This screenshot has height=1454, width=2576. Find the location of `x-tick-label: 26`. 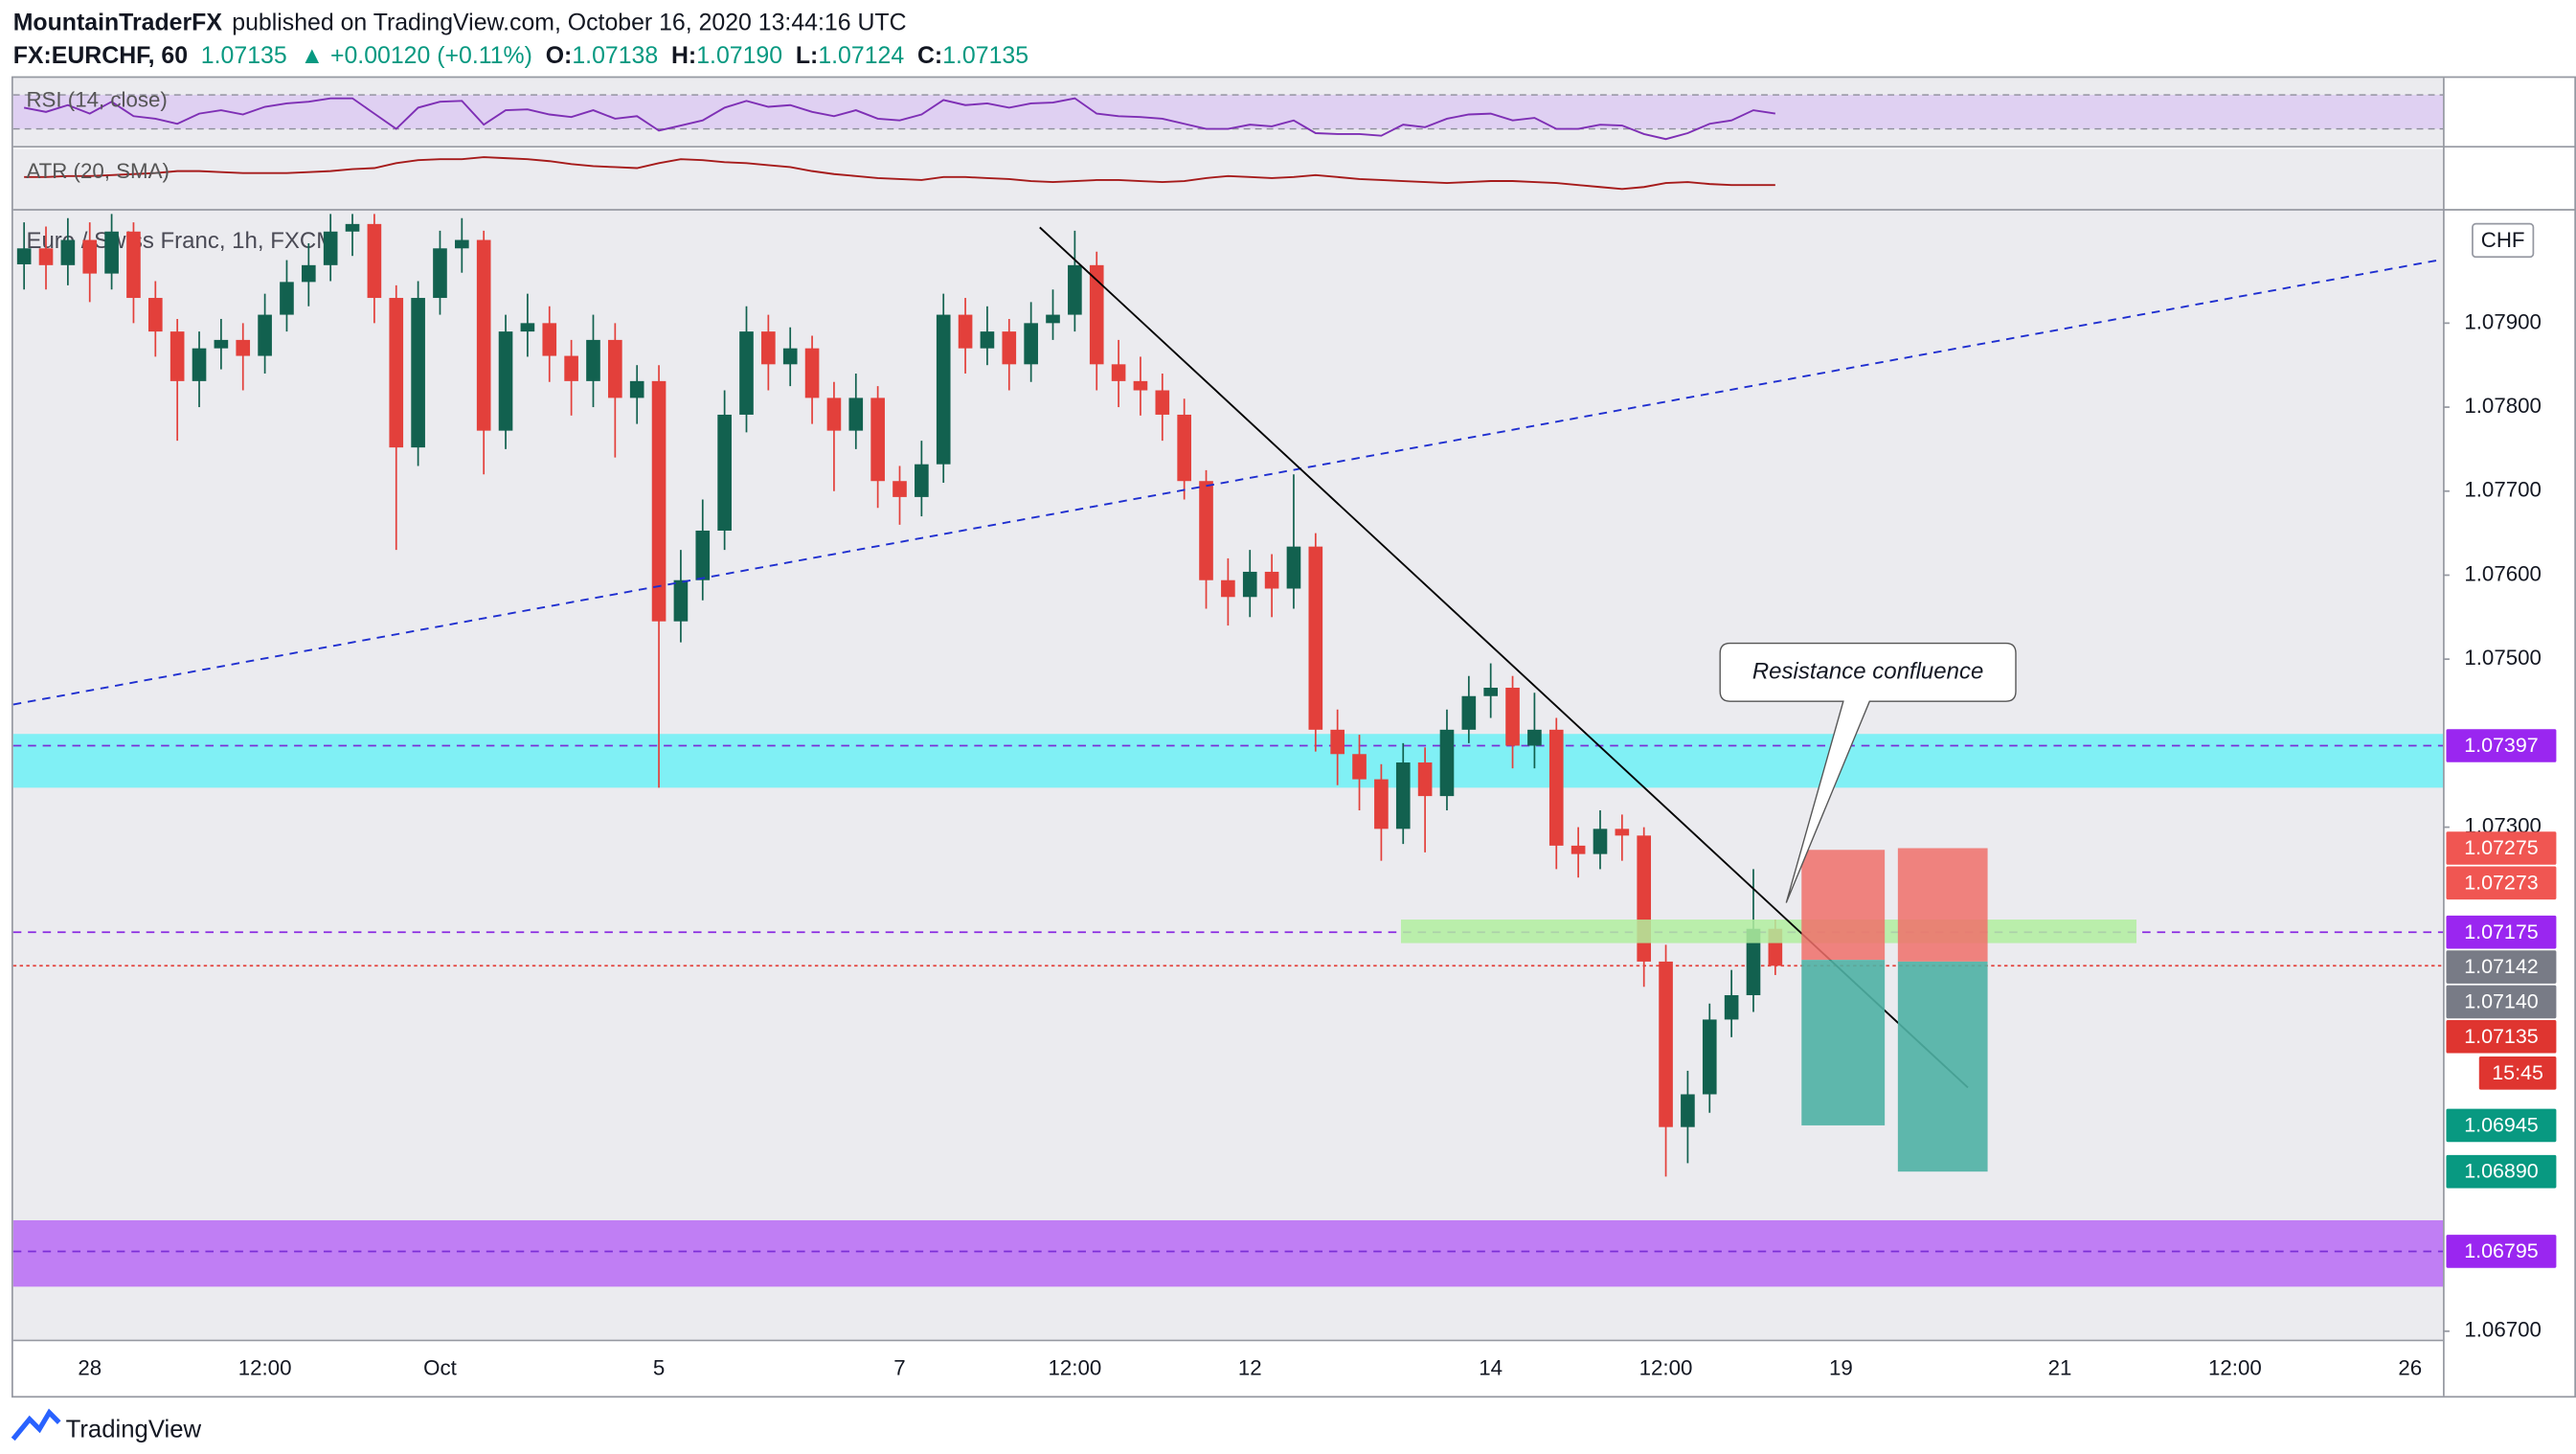

x-tick-label: 26 is located at coordinates (2410, 1368).